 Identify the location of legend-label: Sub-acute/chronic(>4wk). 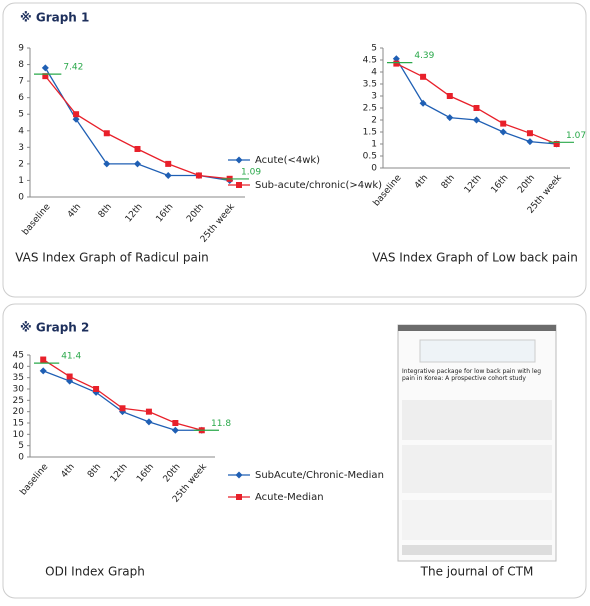
(318, 185).